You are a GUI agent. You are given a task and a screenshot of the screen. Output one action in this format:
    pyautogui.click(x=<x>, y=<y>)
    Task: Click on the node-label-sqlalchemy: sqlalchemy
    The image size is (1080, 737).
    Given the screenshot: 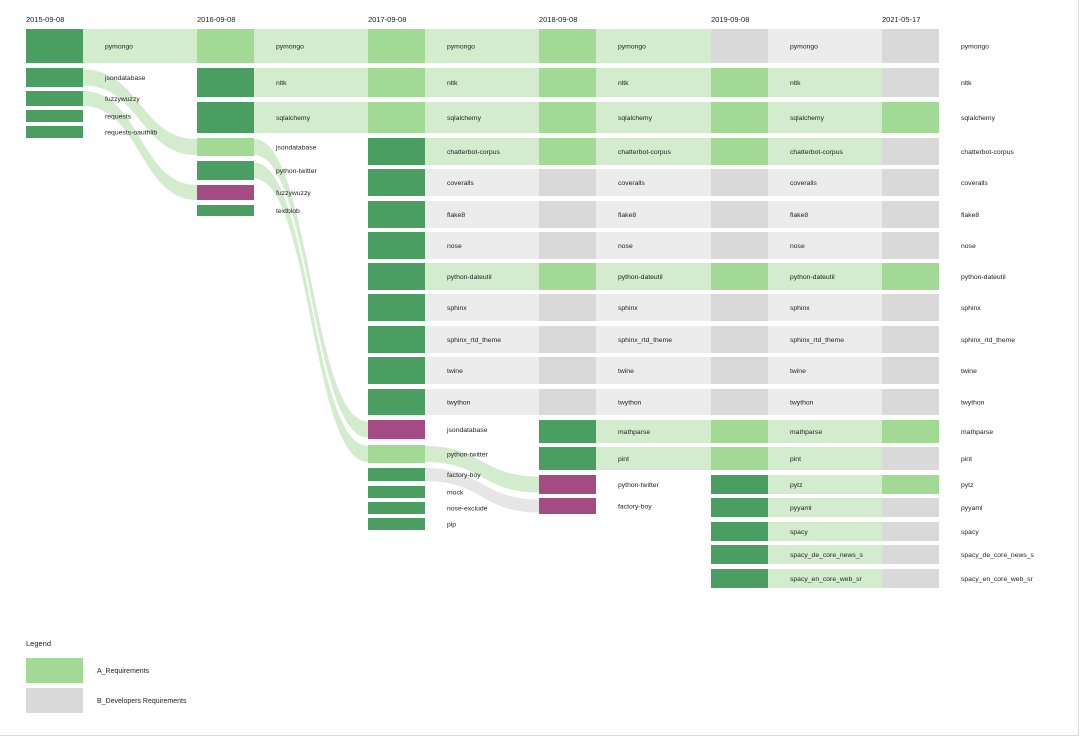 What is the action you would take?
    pyautogui.click(x=635, y=118)
    